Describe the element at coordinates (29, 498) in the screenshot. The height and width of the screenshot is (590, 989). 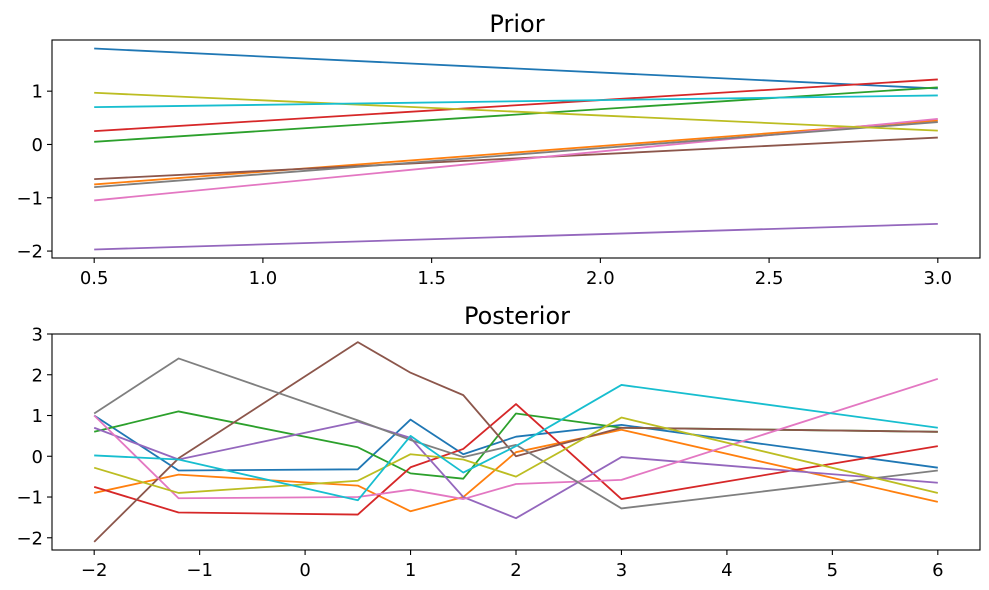
I see `posterior-y-tick-label: −1` at that location.